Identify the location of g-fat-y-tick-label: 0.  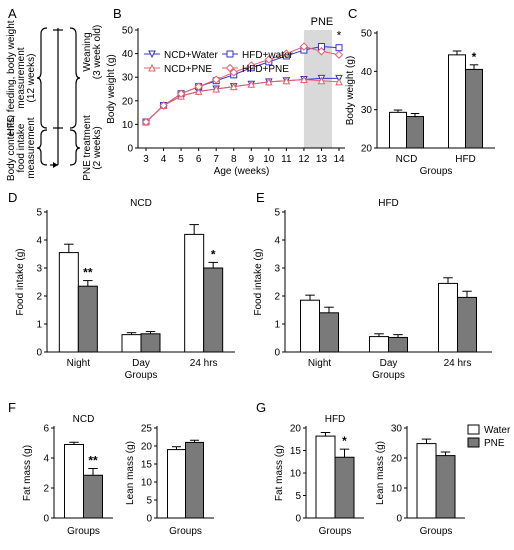
(298, 519).